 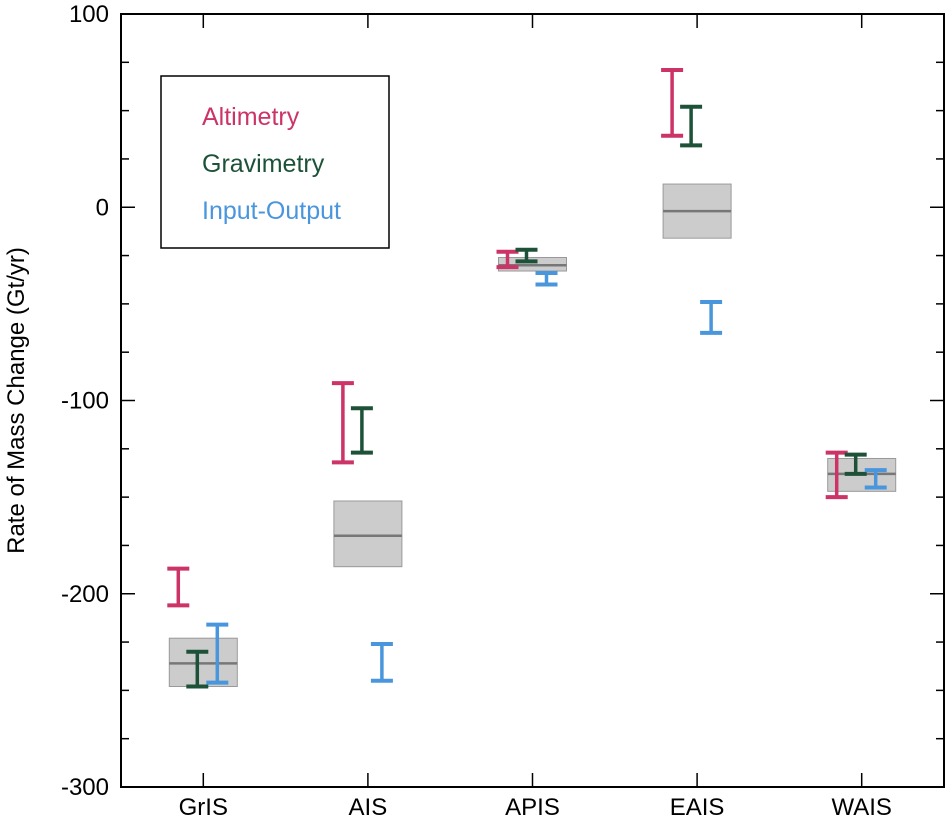 I want to click on x-tick-label-eais: EAIS, so click(x=697, y=807).